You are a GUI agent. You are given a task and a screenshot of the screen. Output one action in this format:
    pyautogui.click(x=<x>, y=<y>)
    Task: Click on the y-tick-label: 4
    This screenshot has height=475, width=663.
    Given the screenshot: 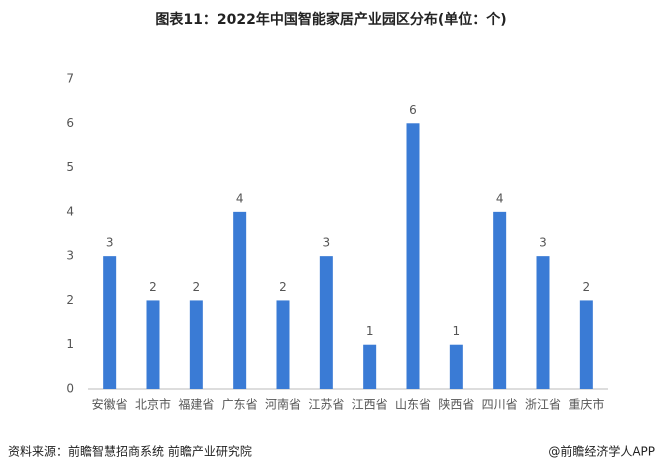 What is the action you would take?
    pyautogui.click(x=70, y=211)
    